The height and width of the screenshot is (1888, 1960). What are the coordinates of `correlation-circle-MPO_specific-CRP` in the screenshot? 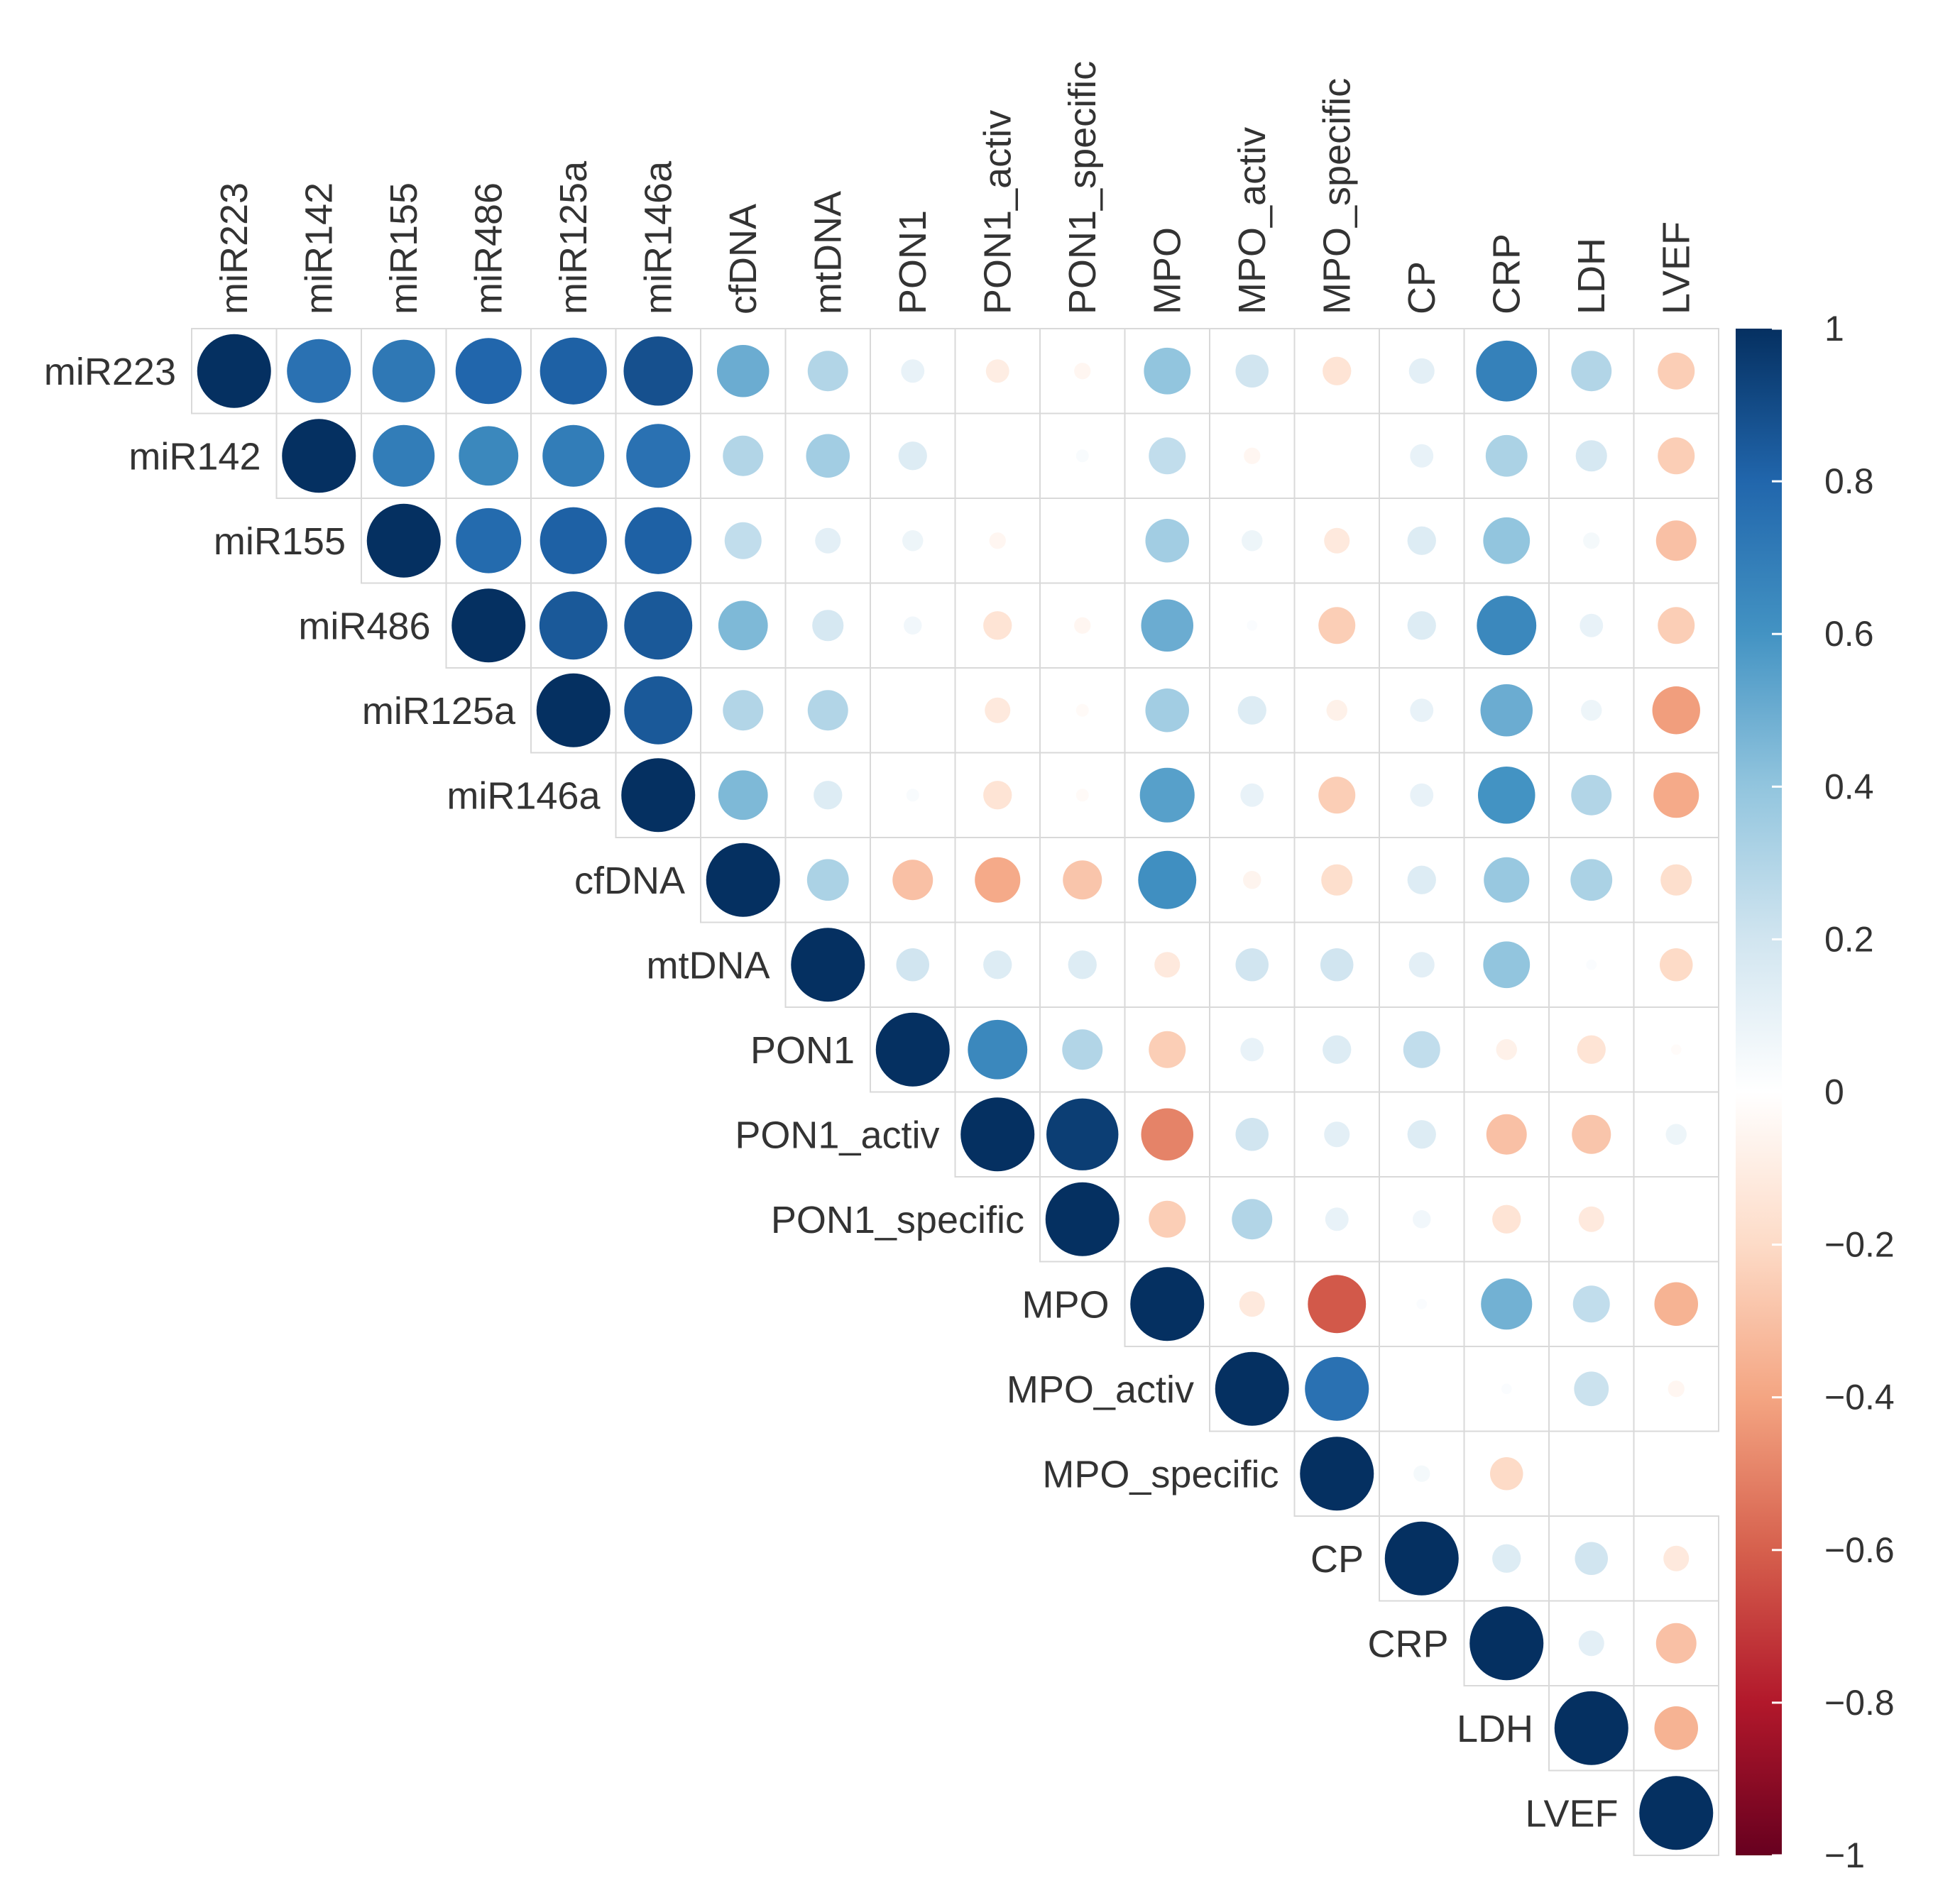 It's located at (1506, 1473).